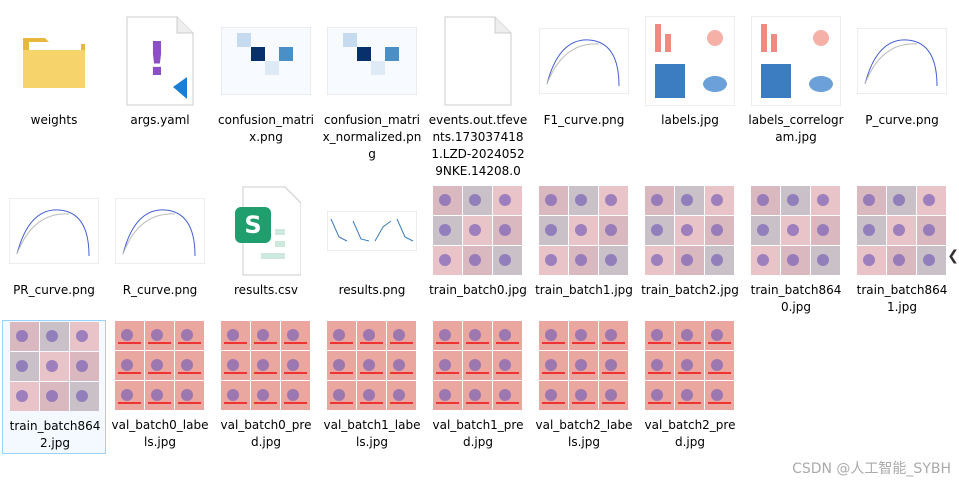  Describe the element at coordinates (252, 225) in the screenshot. I see `svg-text: S` at that location.